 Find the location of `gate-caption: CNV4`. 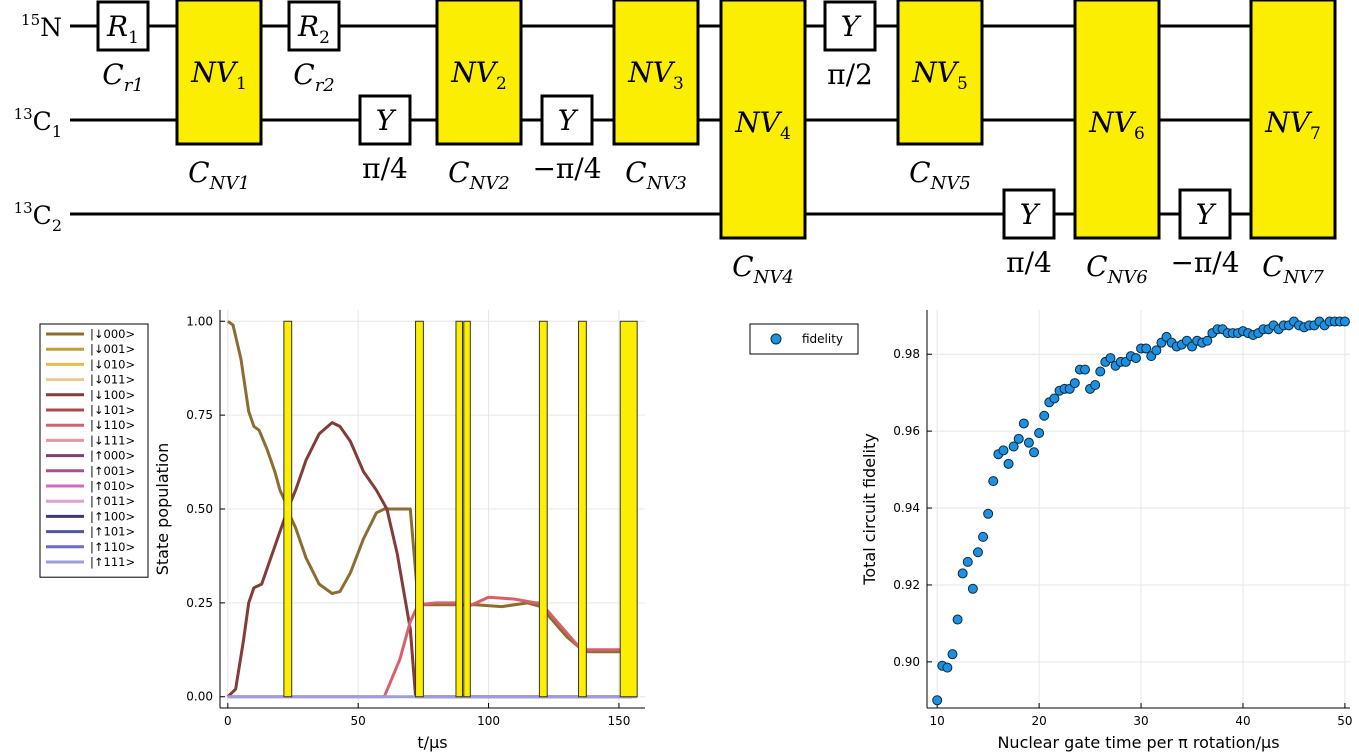

gate-caption: CNV4 is located at coordinates (763, 269).